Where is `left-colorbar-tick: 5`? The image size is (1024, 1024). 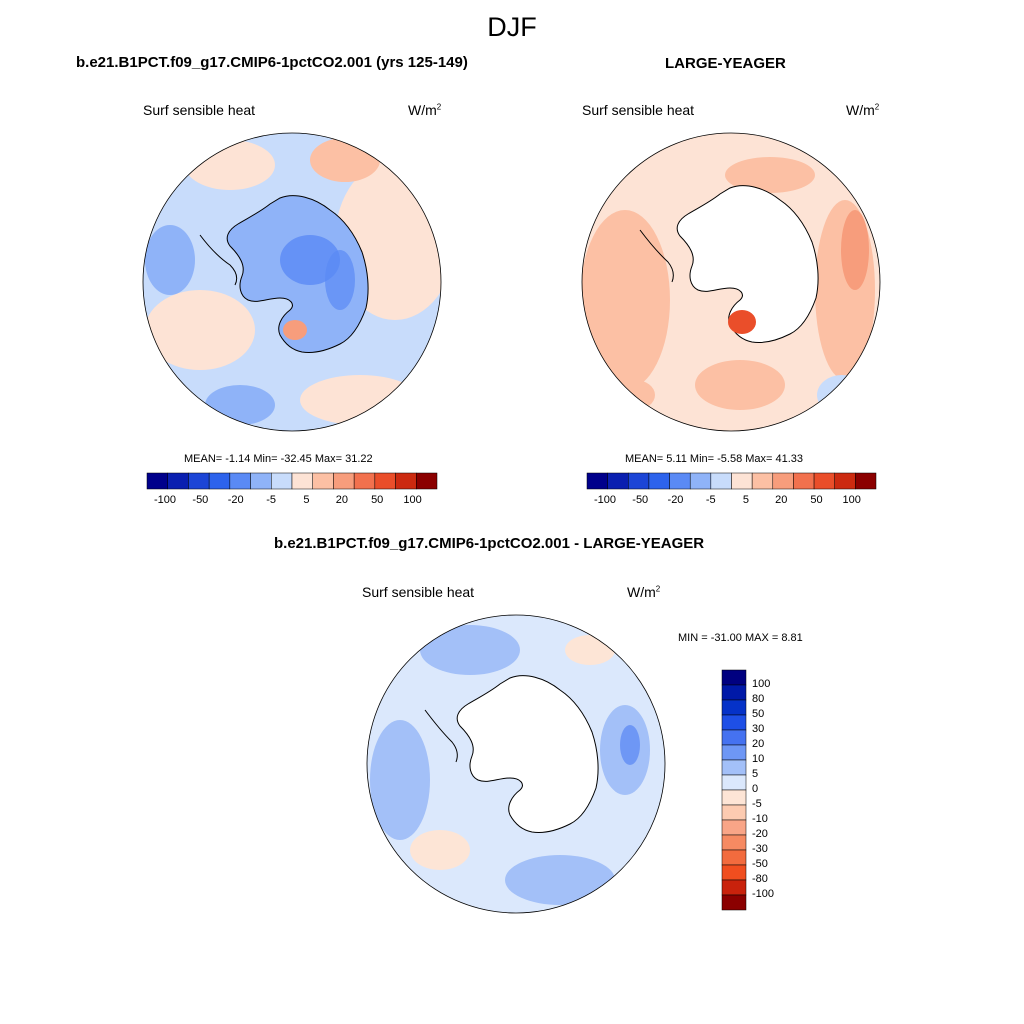 left-colorbar-tick: 5 is located at coordinates (306, 500).